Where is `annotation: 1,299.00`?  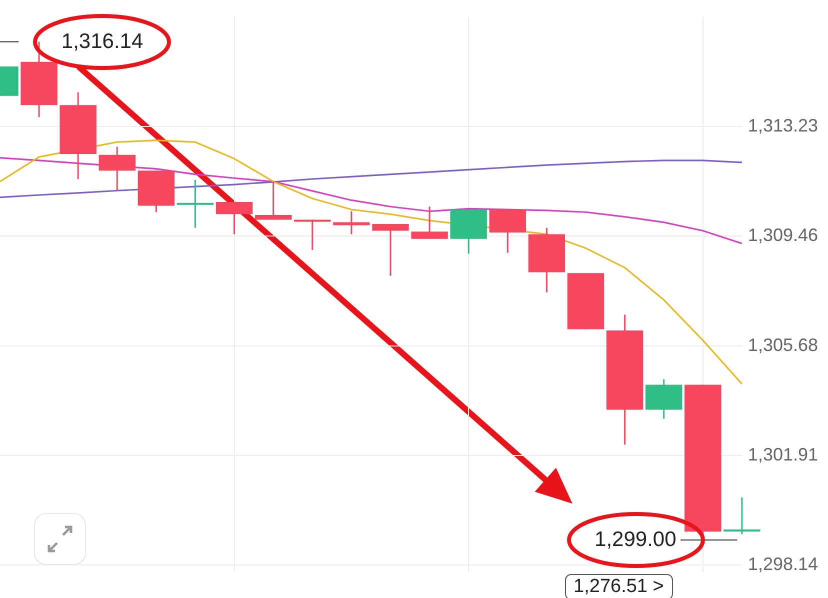 annotation: 1,299.00 is located at coordinates (635, 540).